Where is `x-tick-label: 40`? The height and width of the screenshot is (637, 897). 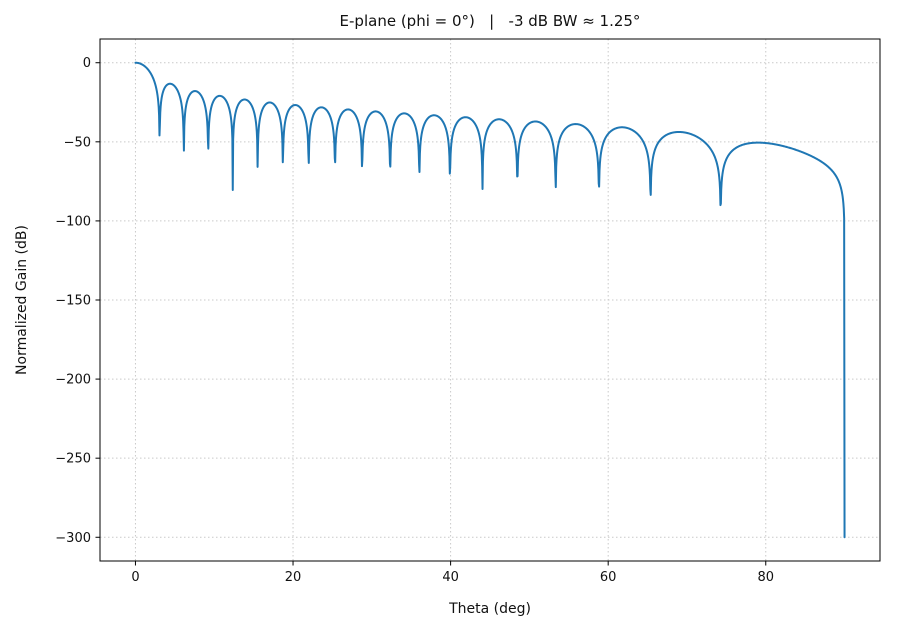
x-tick-label: 40 is located at coordinates (450, 577).